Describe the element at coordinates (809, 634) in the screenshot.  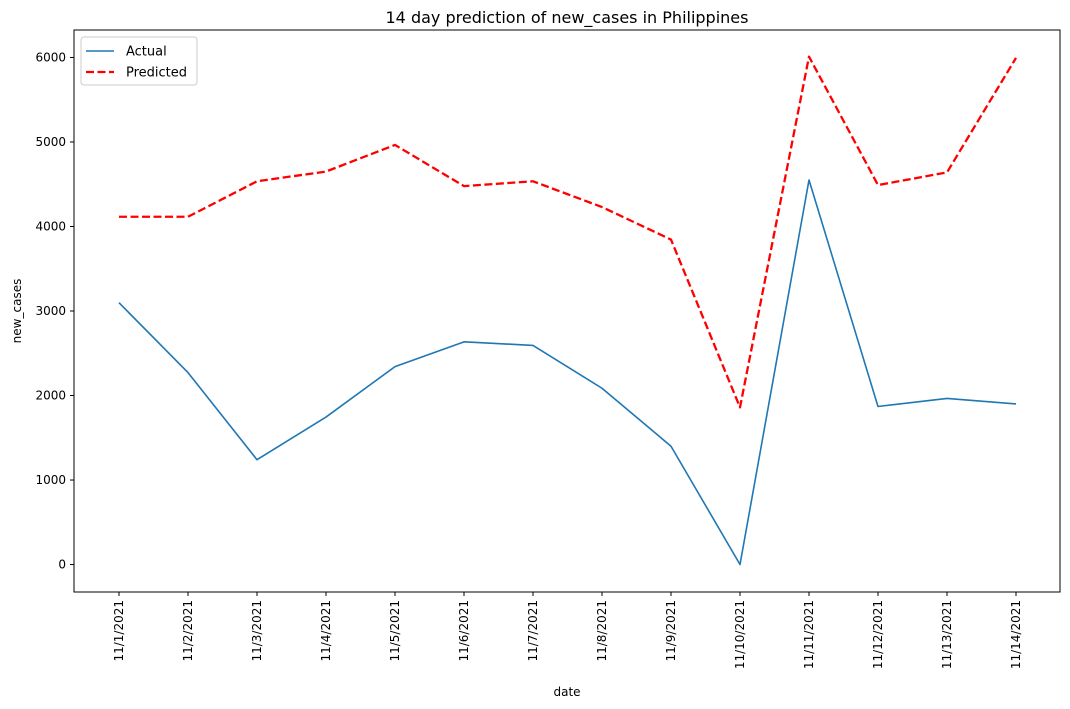
I see `x-tick-label: 11/11/2021` at that location.